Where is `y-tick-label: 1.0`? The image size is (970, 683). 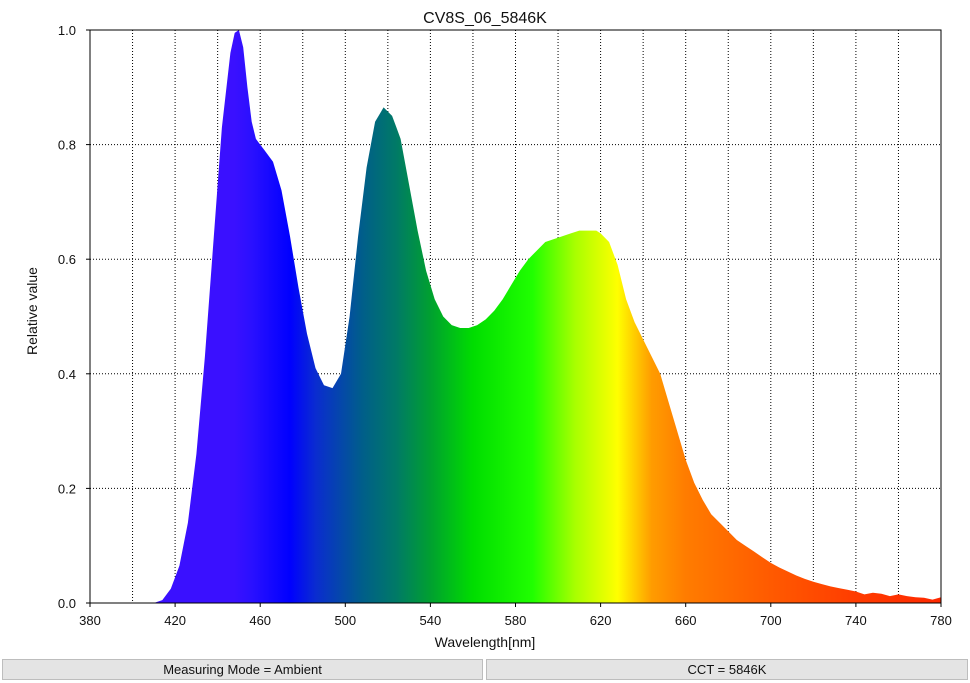 y-tick-label: 1.0 is located at coordinates (67, 30).